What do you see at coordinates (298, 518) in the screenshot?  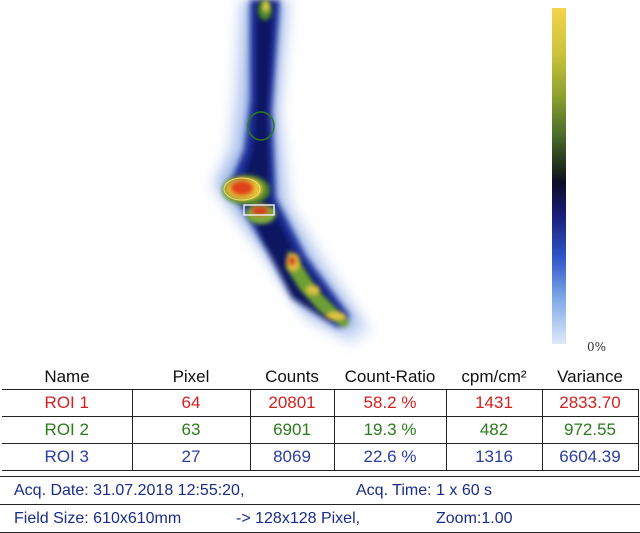 I see `matrix-size: -> 128x128 Pixel,` at bounding box center [298, 518].